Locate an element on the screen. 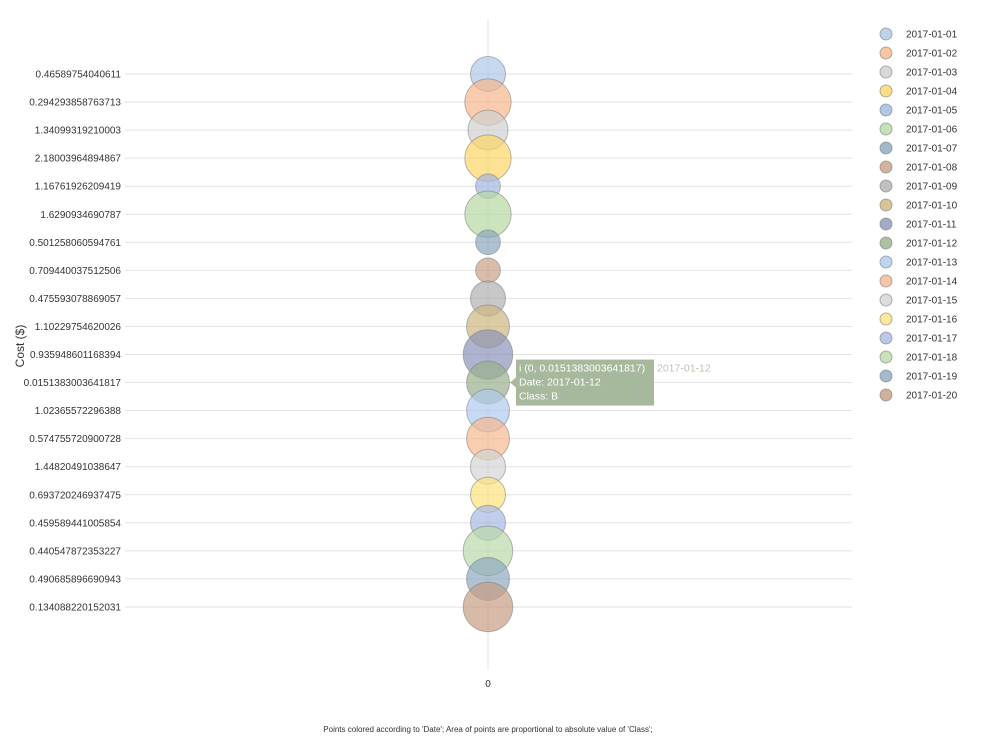 Image resolution: width=992 pixels, height=744 pixels. y-tick-label: 0.440547872353227 is located at coordinates (75, 551).